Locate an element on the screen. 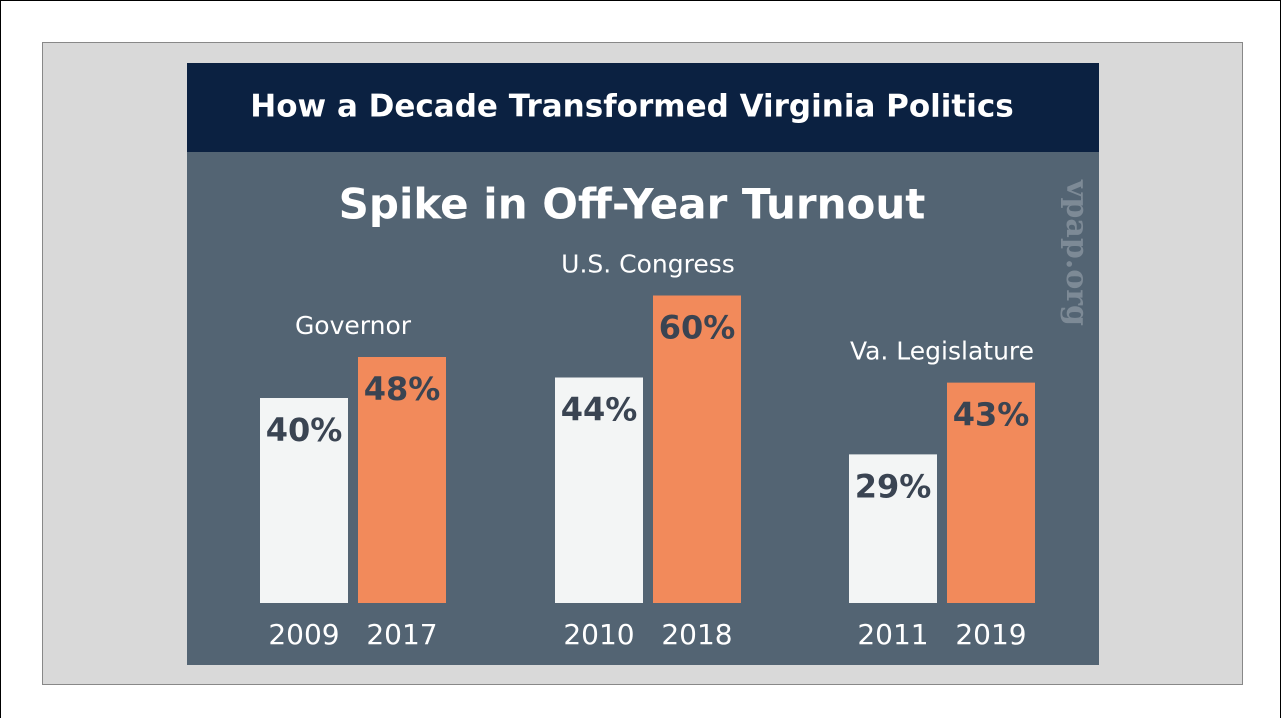  chart-subtitle: Spike in Off-Year Turnout is located at coordinates (632, 204).